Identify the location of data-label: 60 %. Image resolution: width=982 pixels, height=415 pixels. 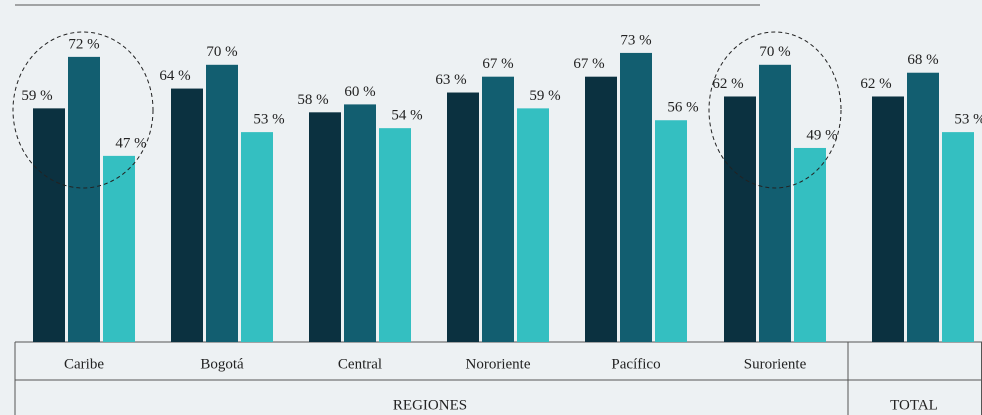
(359, 92).